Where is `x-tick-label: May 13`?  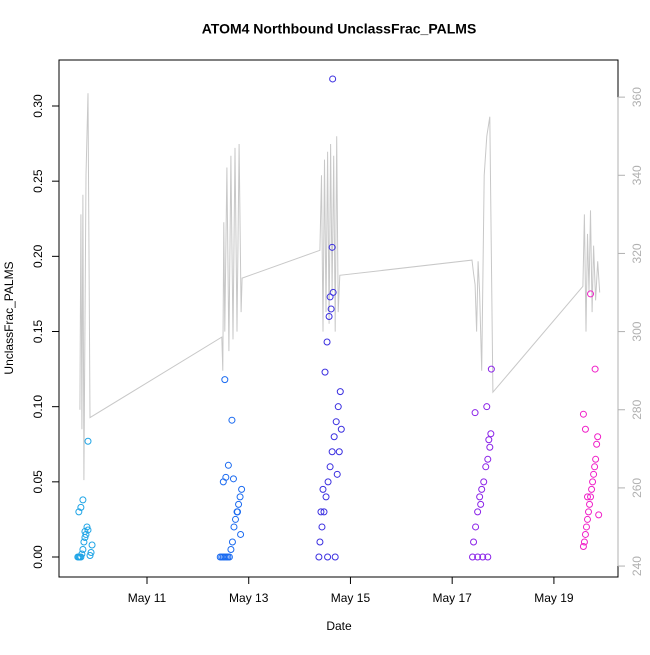
x-tick-label: May 13 is located at coordinates (249, 598).